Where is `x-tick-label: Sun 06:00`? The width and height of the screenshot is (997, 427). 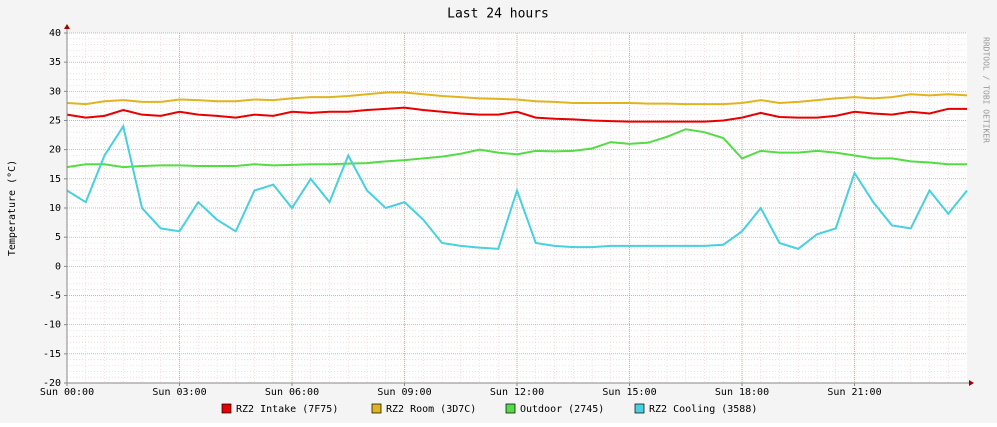 x-tick-label: Sun 06:00 is located at coordinates (292, 392).